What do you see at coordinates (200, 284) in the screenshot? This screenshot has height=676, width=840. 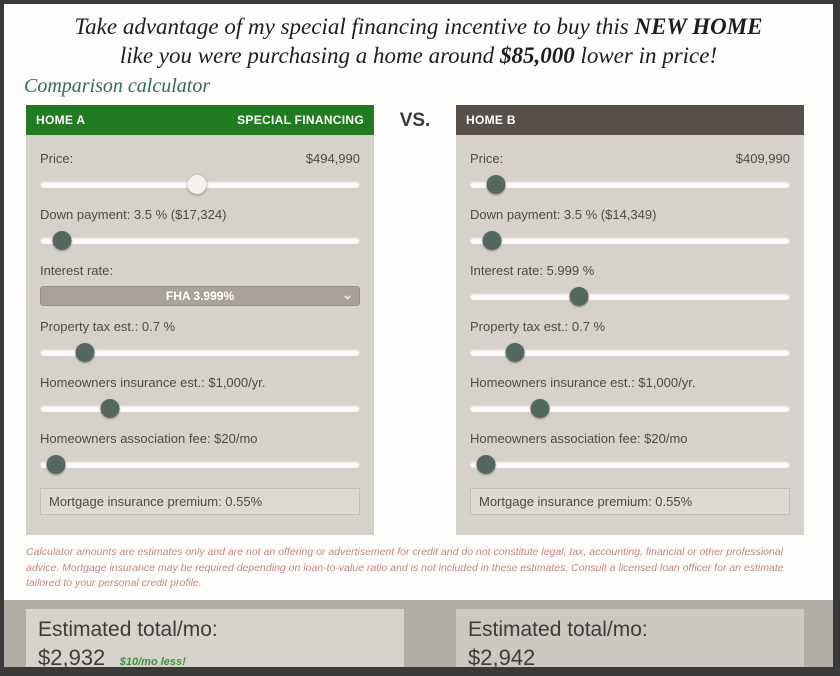 I see `home-a-interest-rate-field: Interest rate: FHA 3.999% ⌄` at bounding box center [200, 284].